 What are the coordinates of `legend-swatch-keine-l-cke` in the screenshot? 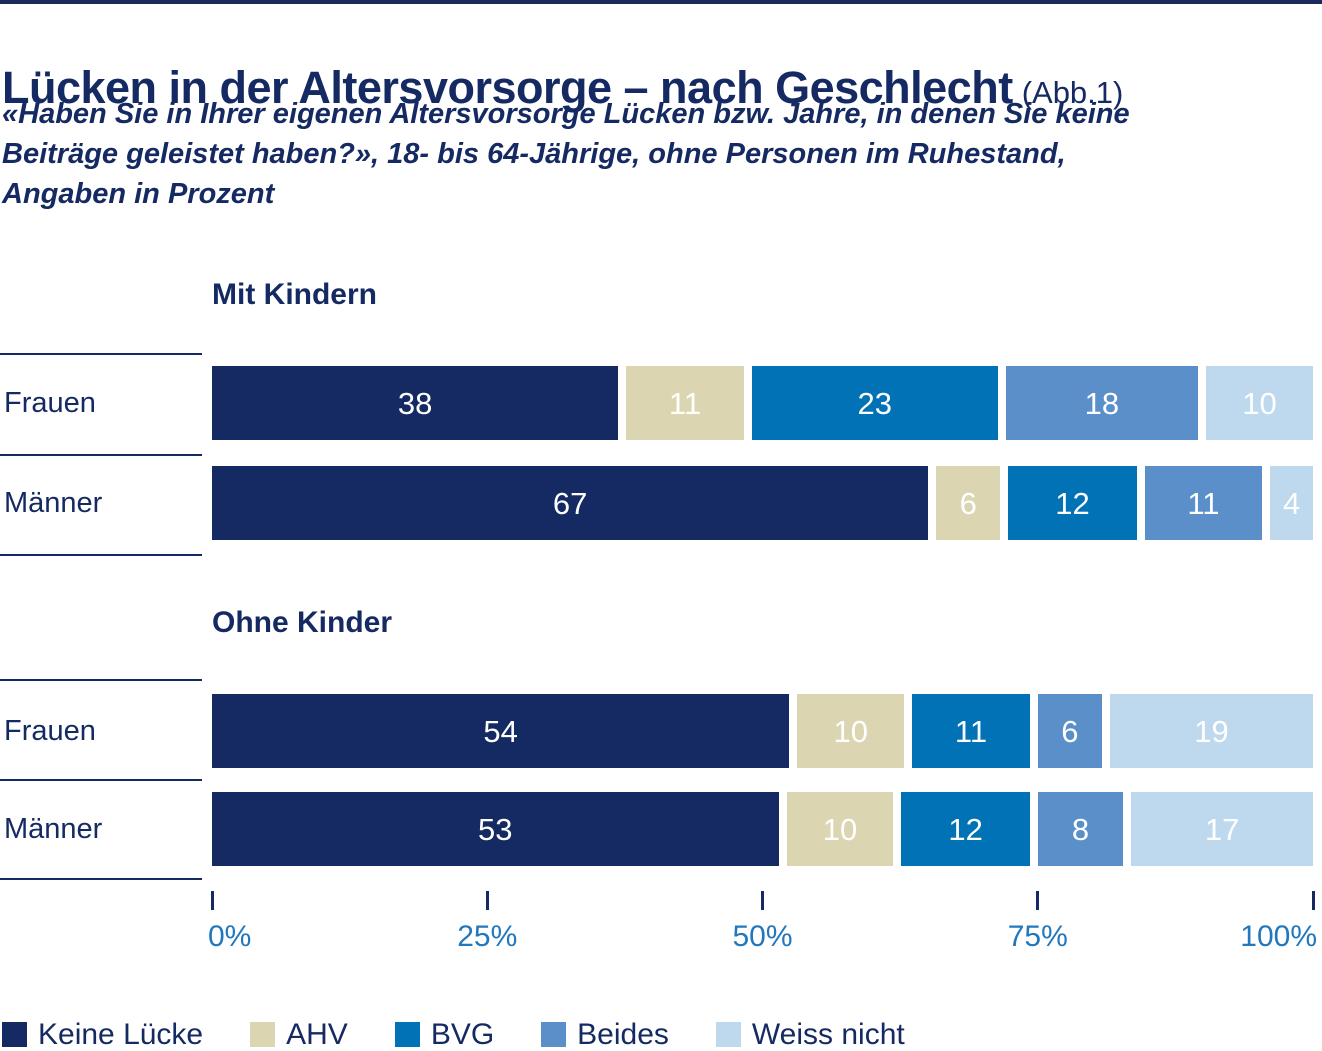 It's located at (14, 1034).